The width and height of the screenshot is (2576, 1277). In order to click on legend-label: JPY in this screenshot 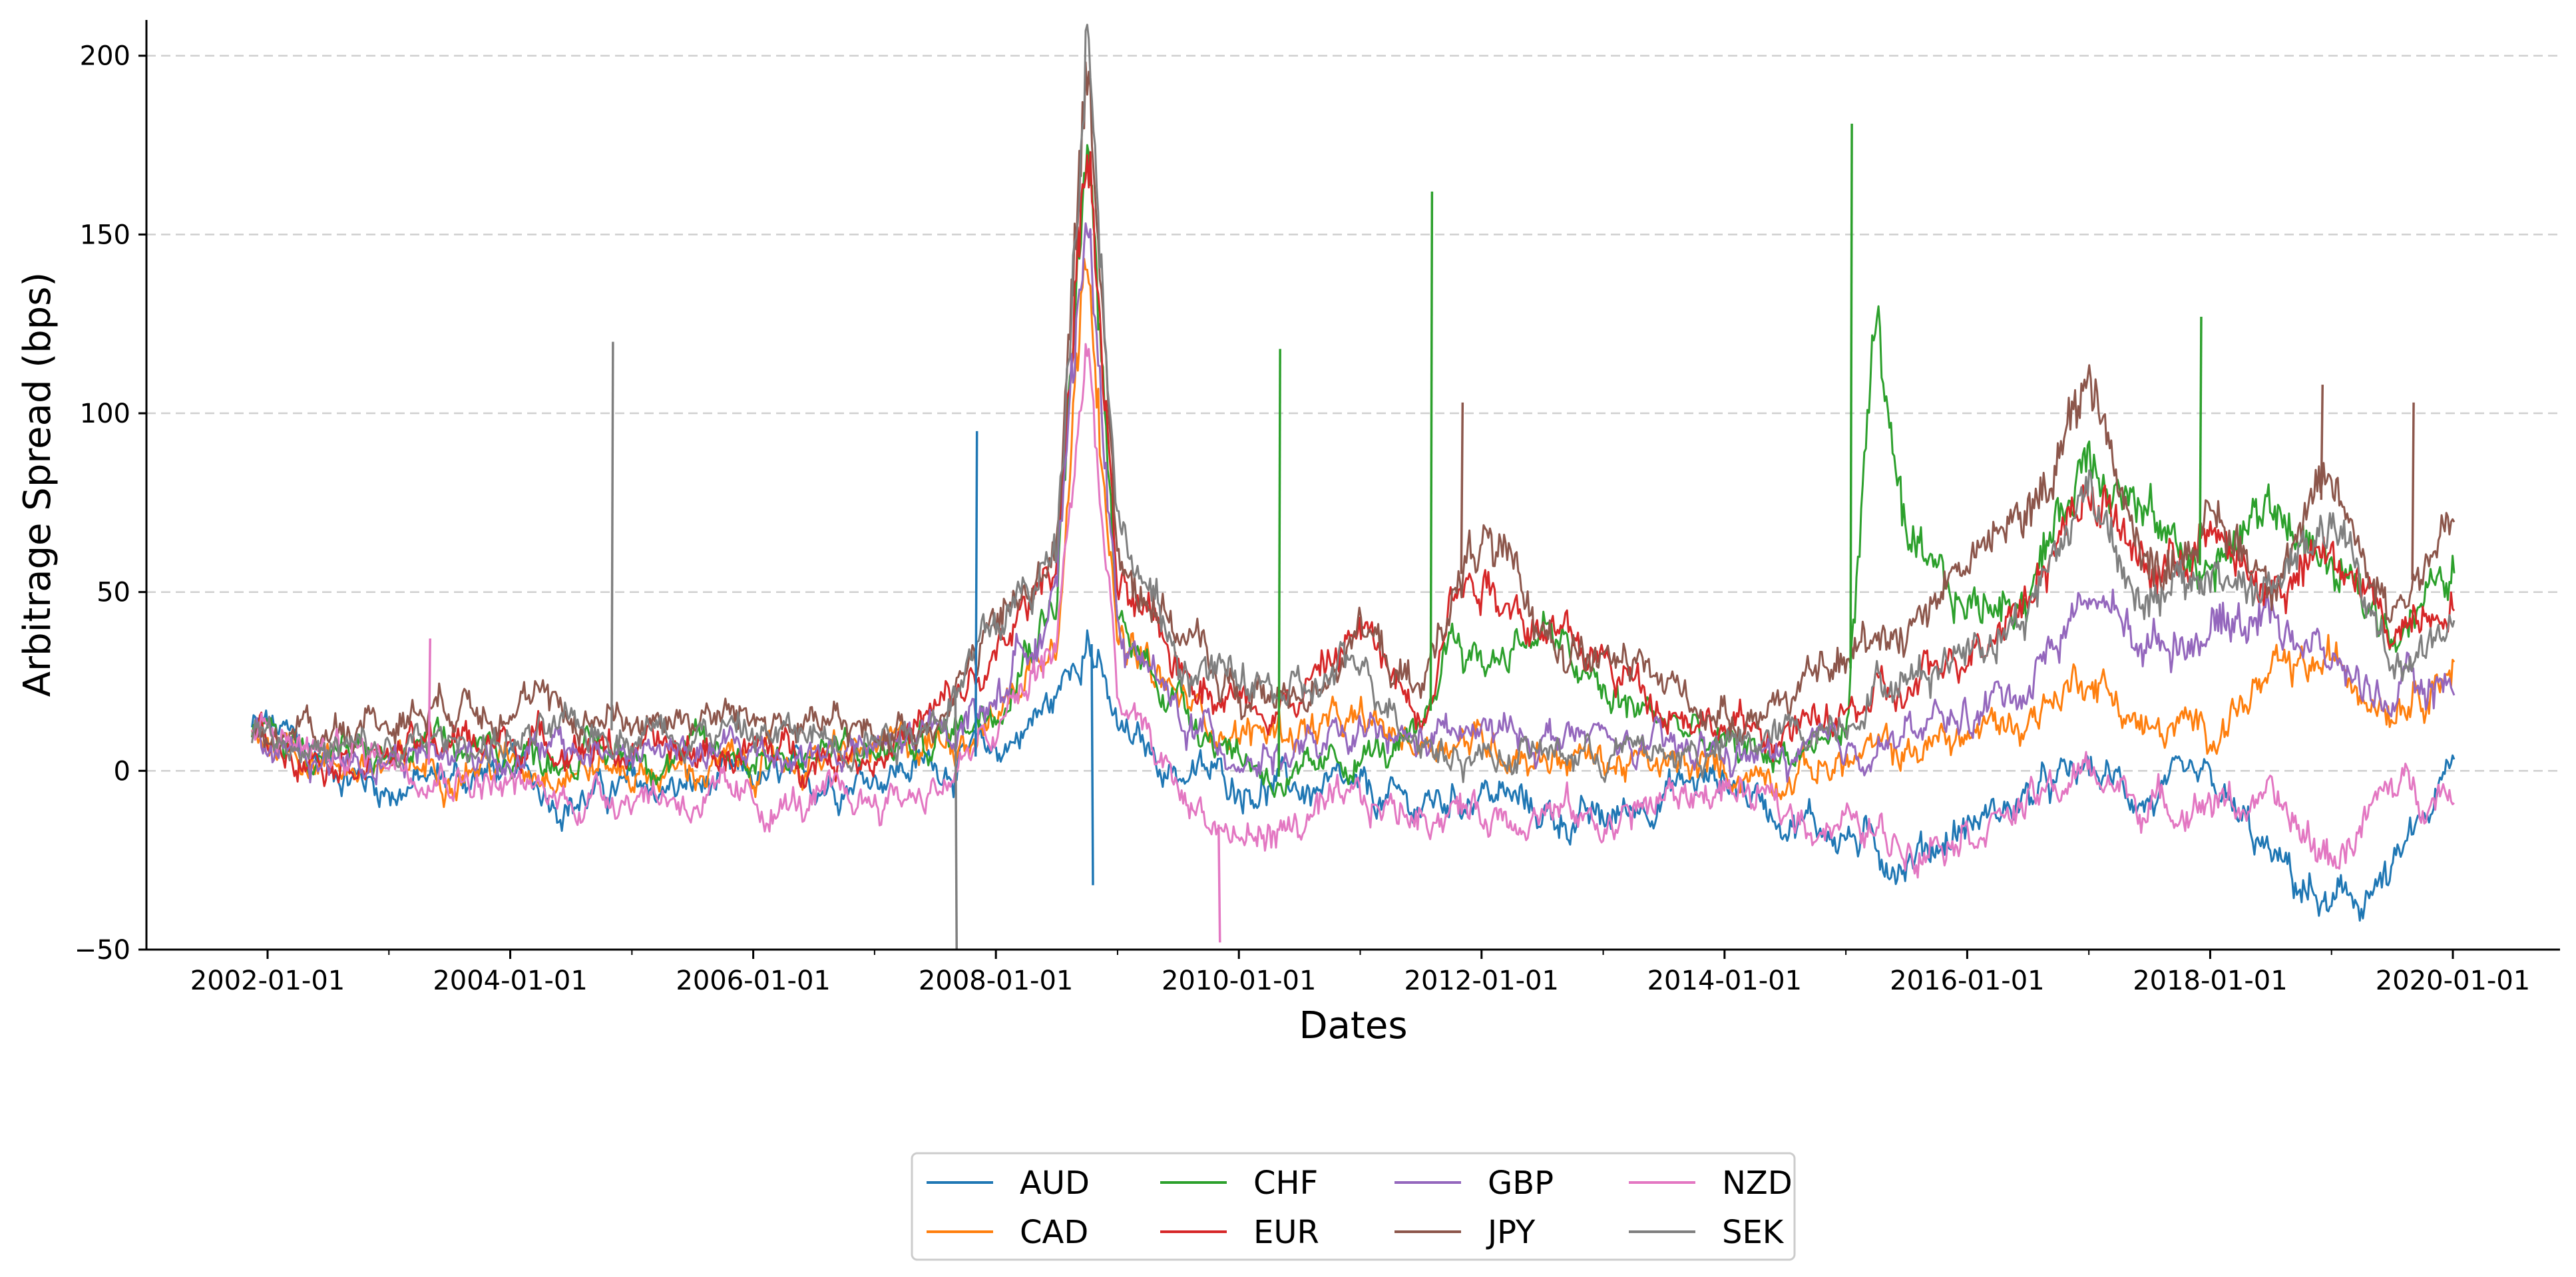, I will do `click(1511, 1232)`.